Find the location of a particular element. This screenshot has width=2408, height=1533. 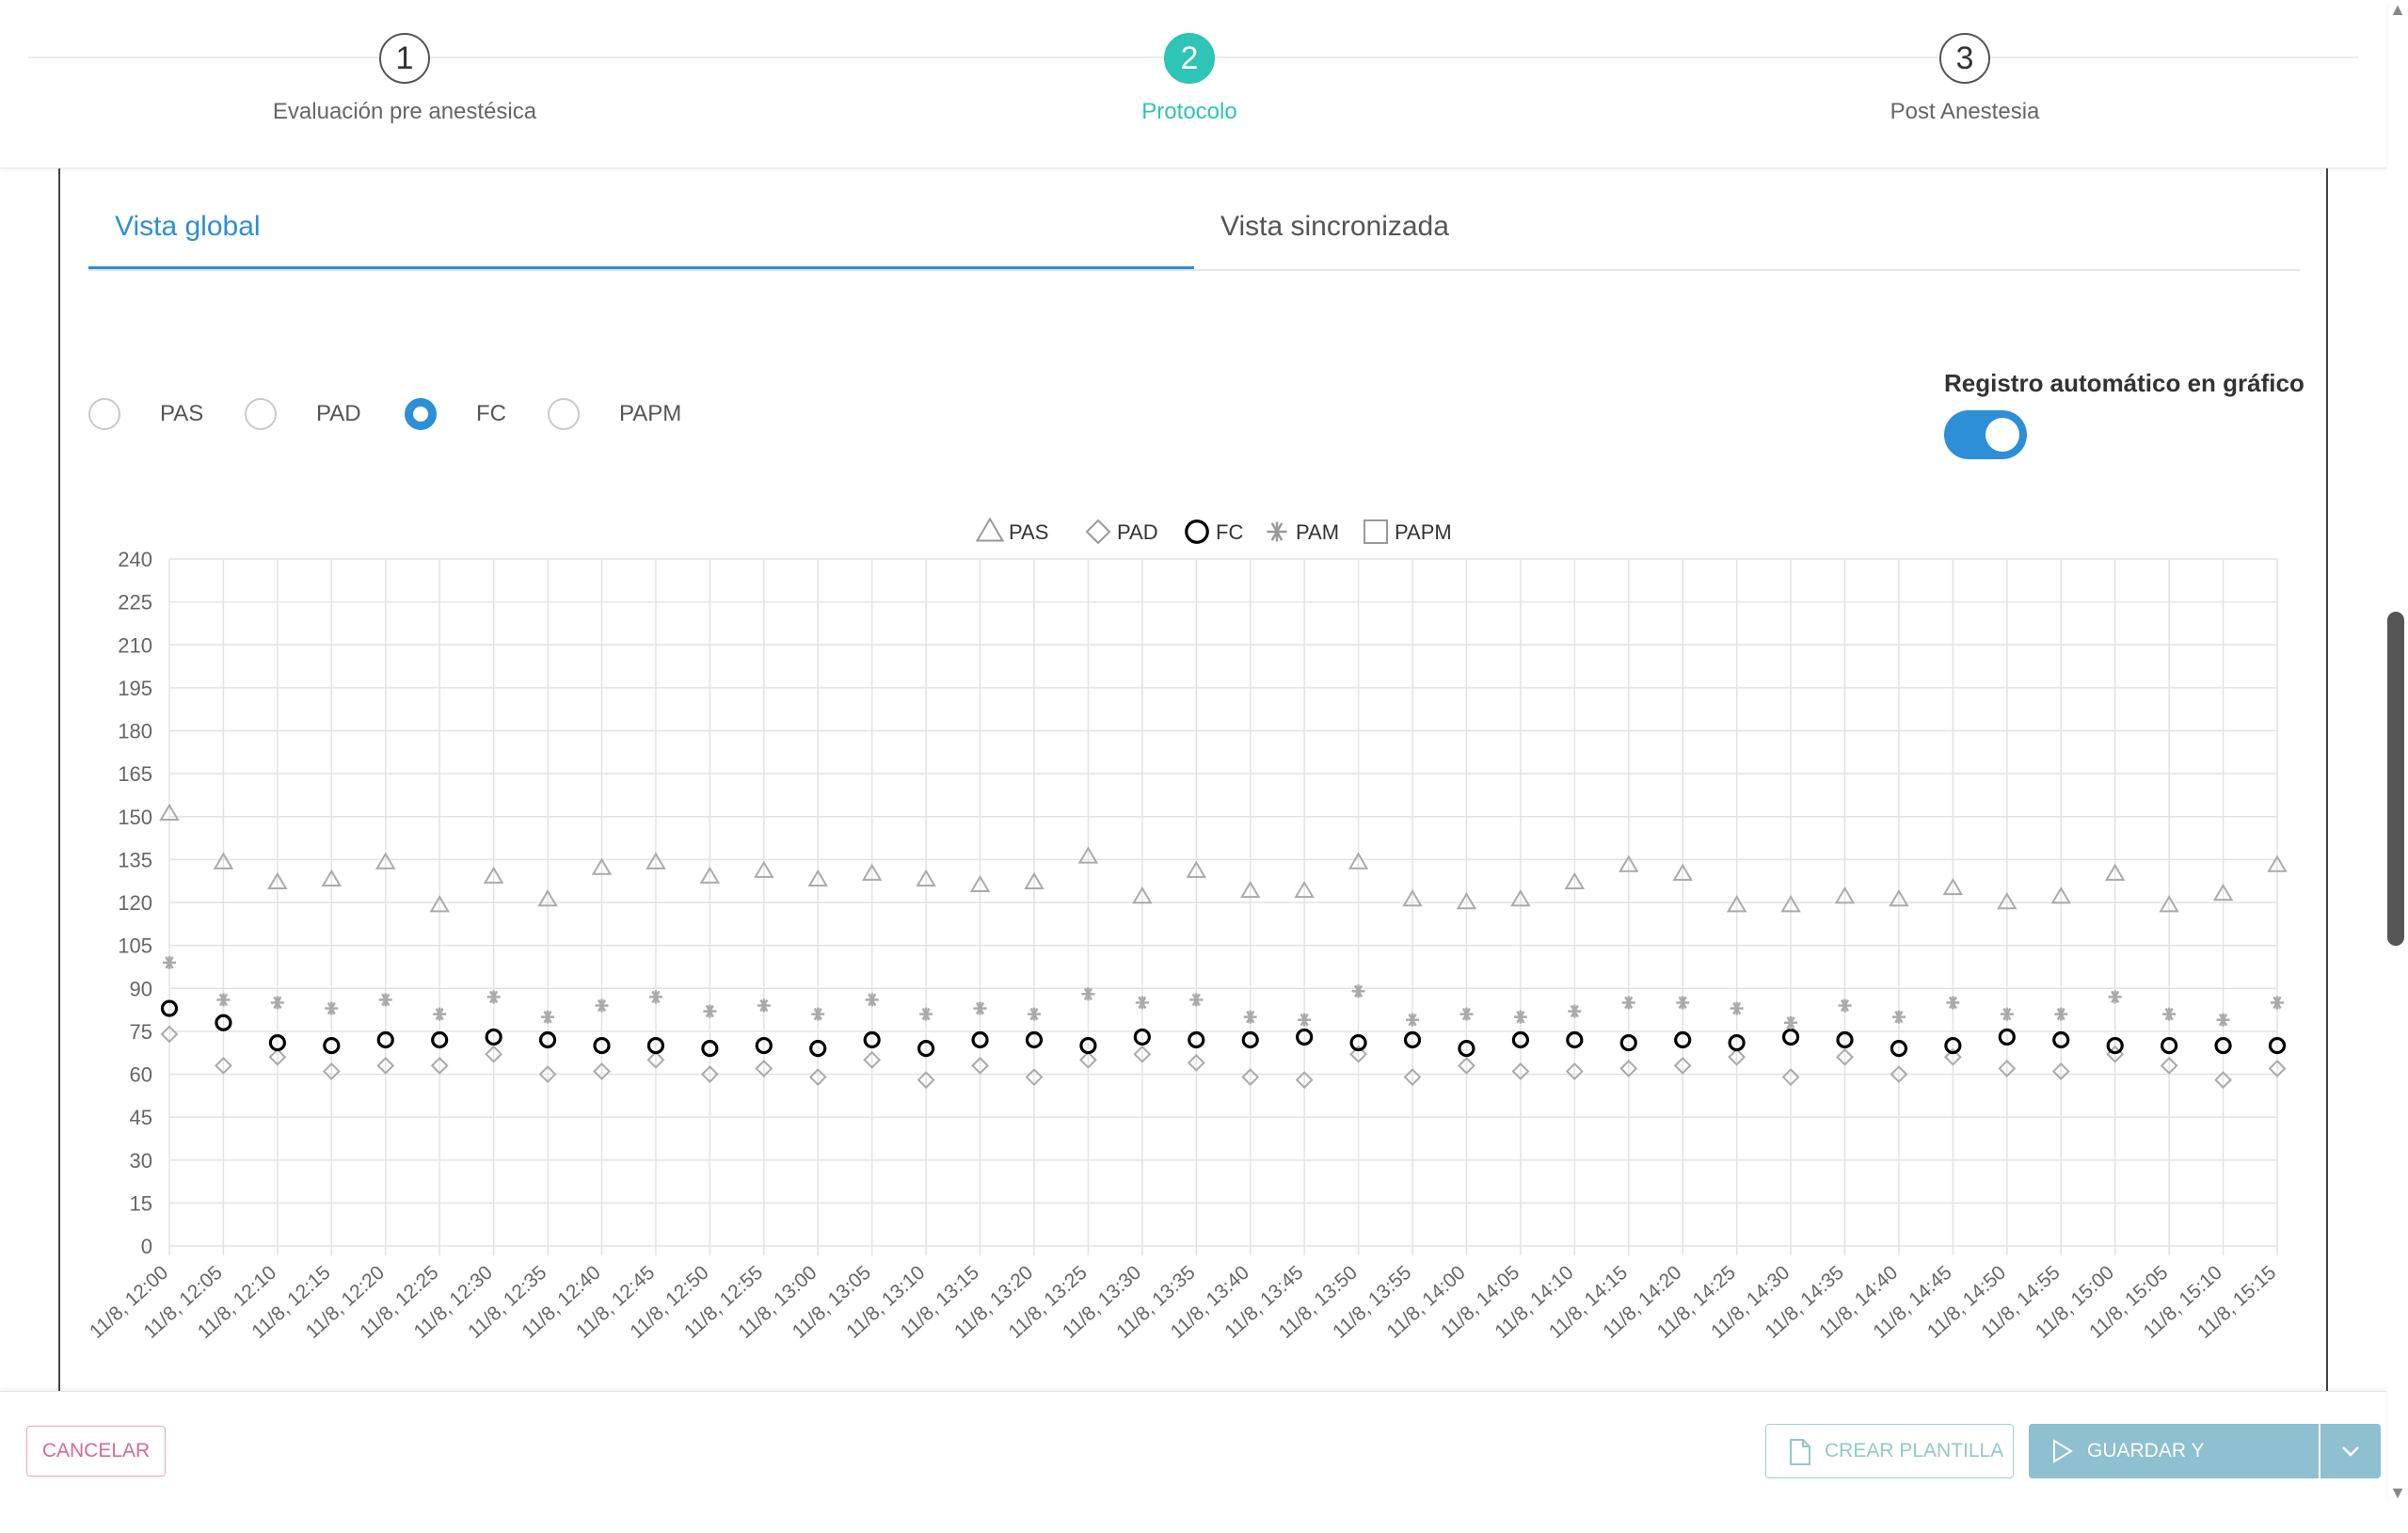

radio-papm: PAPM is located at coordinates (614, 414).